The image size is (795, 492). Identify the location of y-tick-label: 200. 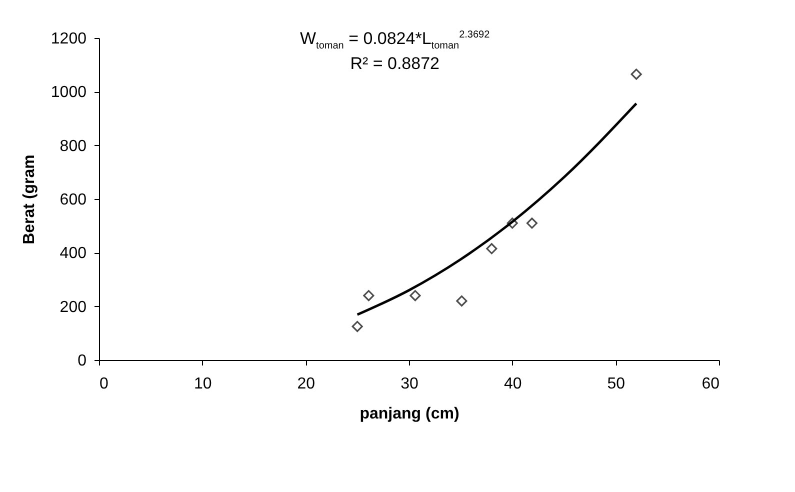
(73, 307).